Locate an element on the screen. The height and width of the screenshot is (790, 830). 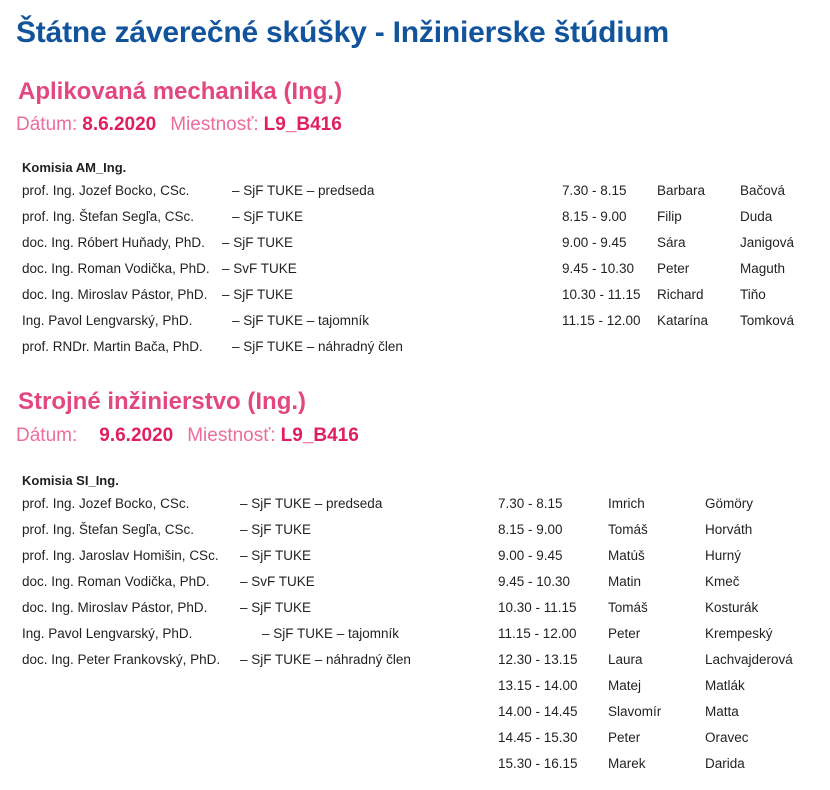
student-last-name: Tomková is located at coordinates (767, 320).